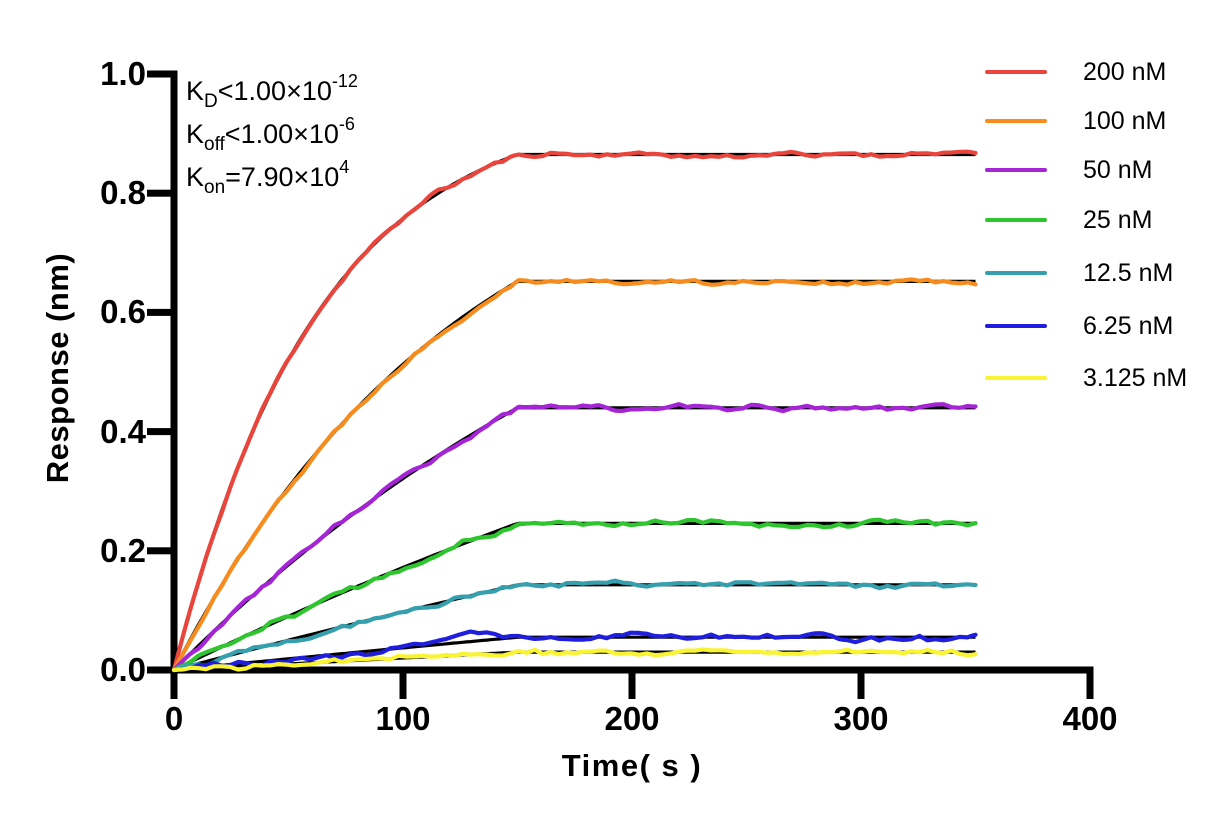  What do you see at coordinates (174, 718) in the screenshot?
I see `x-tick-label-0: 0` at bounding box center [174, 718].